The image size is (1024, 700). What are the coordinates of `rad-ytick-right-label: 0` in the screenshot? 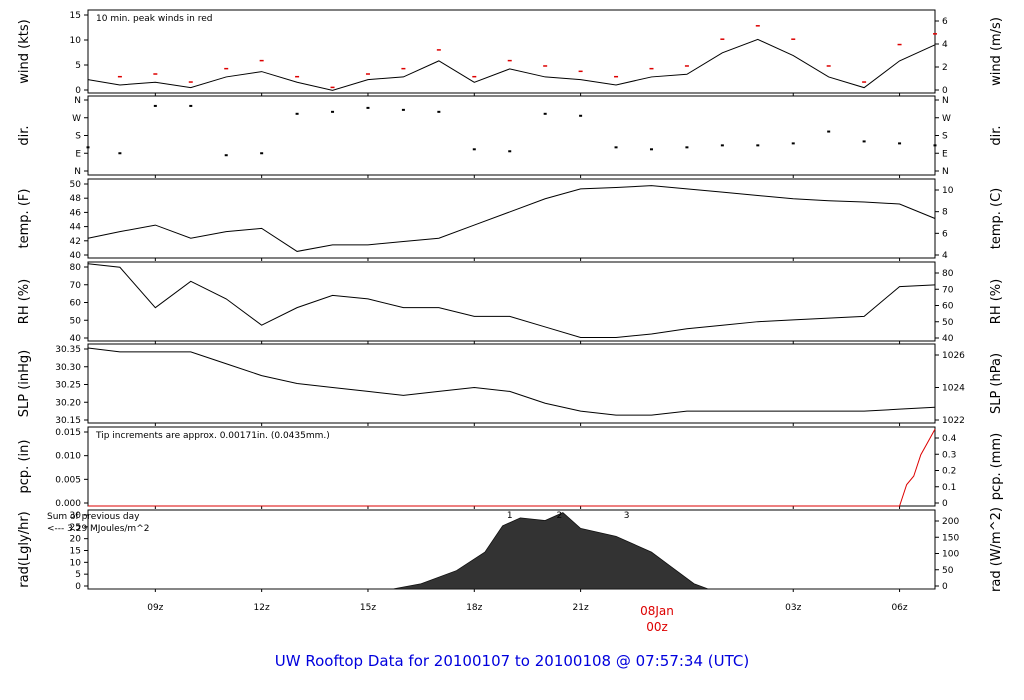 It's located at (945, 587).